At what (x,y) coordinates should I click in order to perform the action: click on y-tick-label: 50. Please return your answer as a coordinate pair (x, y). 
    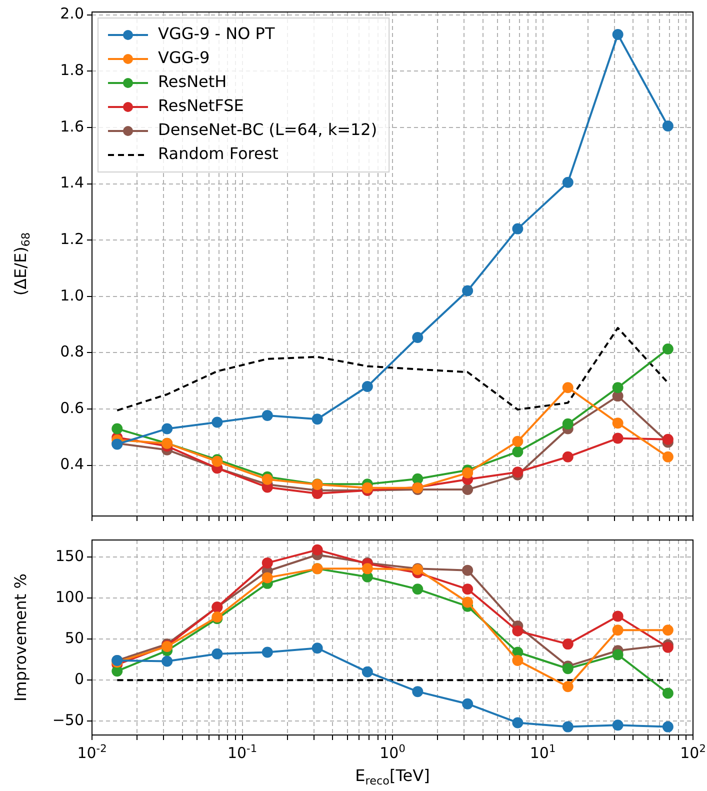
    Looking at the image, I should click on (74, 638).